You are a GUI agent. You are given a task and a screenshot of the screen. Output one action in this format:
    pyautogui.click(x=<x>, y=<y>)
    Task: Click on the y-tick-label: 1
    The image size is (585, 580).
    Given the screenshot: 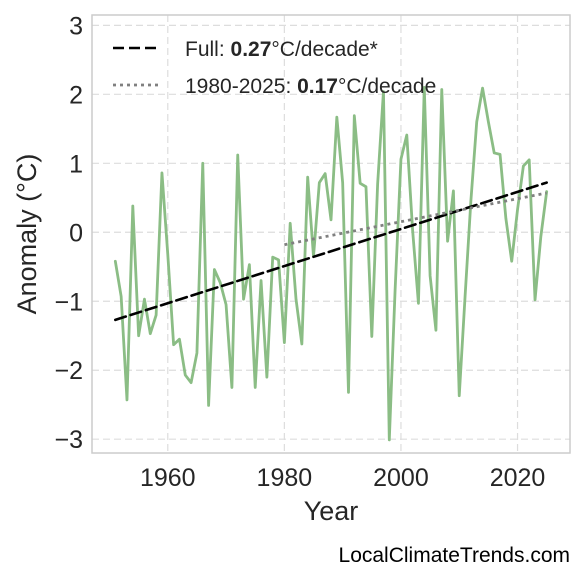 What is the action you would take?
    pyautogui.click(x=76, y=164)
    